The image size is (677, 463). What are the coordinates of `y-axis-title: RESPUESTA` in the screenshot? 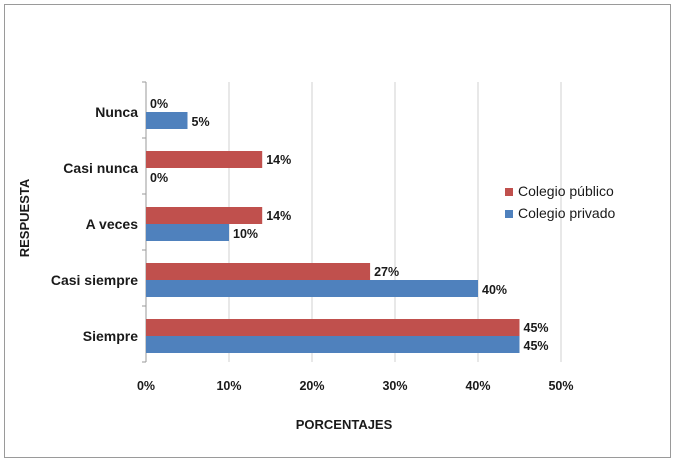 It's located at (24, 217).